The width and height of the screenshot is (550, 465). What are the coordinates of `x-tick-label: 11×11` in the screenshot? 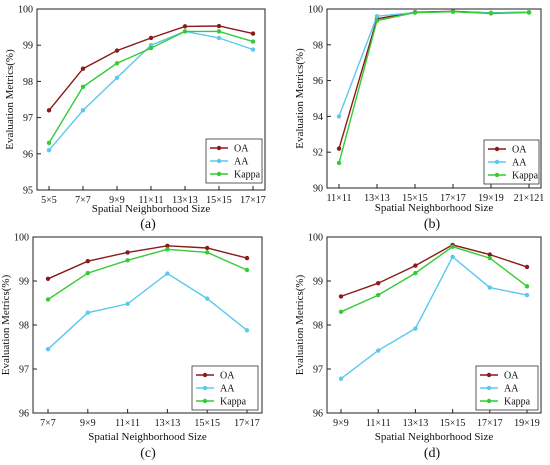 It's located at (378, 423).